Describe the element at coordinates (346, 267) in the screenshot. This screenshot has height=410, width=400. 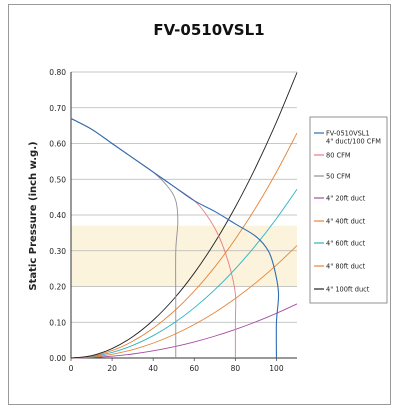
I see `legend-label: 4" 80ft duct` at that location.